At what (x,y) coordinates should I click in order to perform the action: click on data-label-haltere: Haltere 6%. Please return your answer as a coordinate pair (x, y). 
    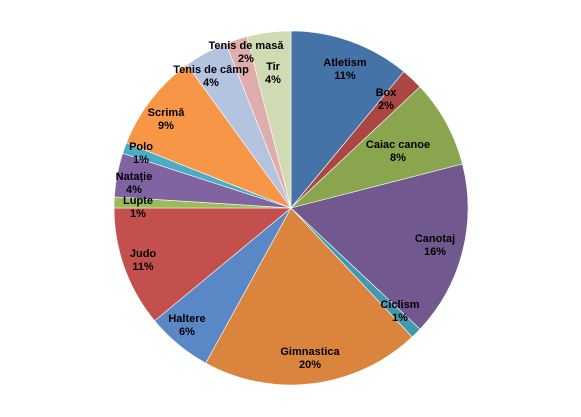
    Looking at the image, I should click on (186, 325).